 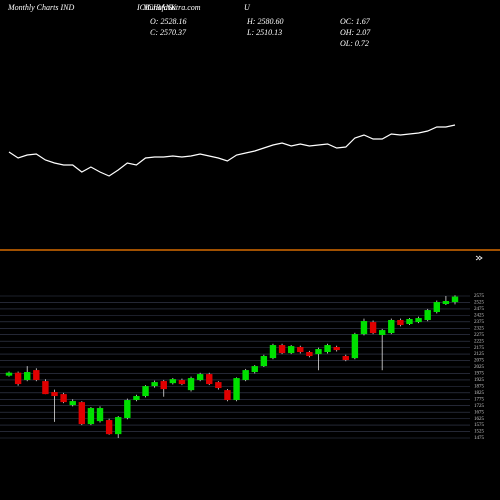 What do you see at coordinates (479, 258) in the screenshot?
I see `arrow-icon` at bounding box center [479, 258].